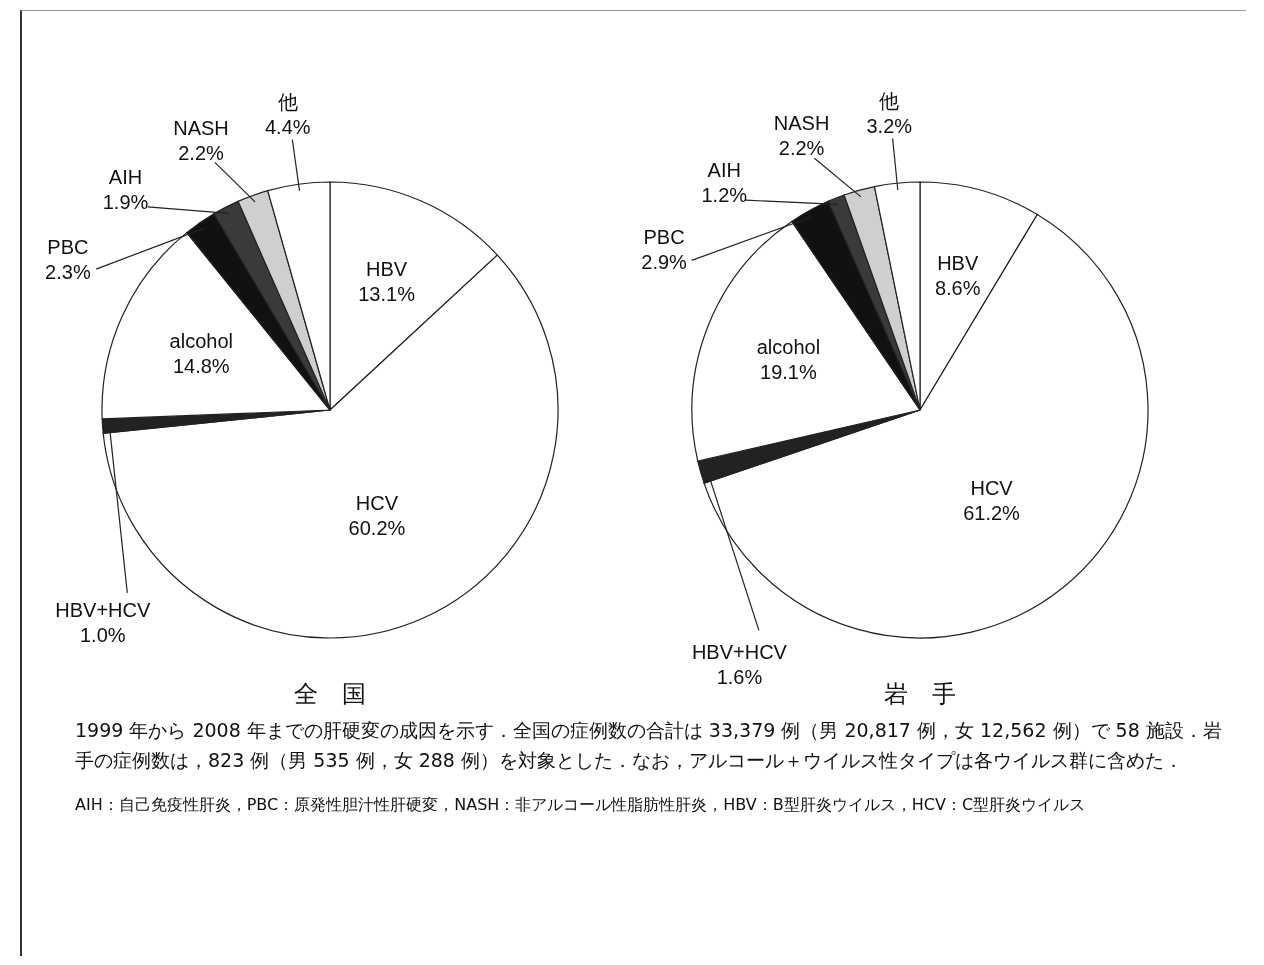 Image resolution: width=1264 pixels, height=965 pixels. Describe the element at coordinates (125, 202) in the screenshot. I see `data-label: 1.9%` at that location.